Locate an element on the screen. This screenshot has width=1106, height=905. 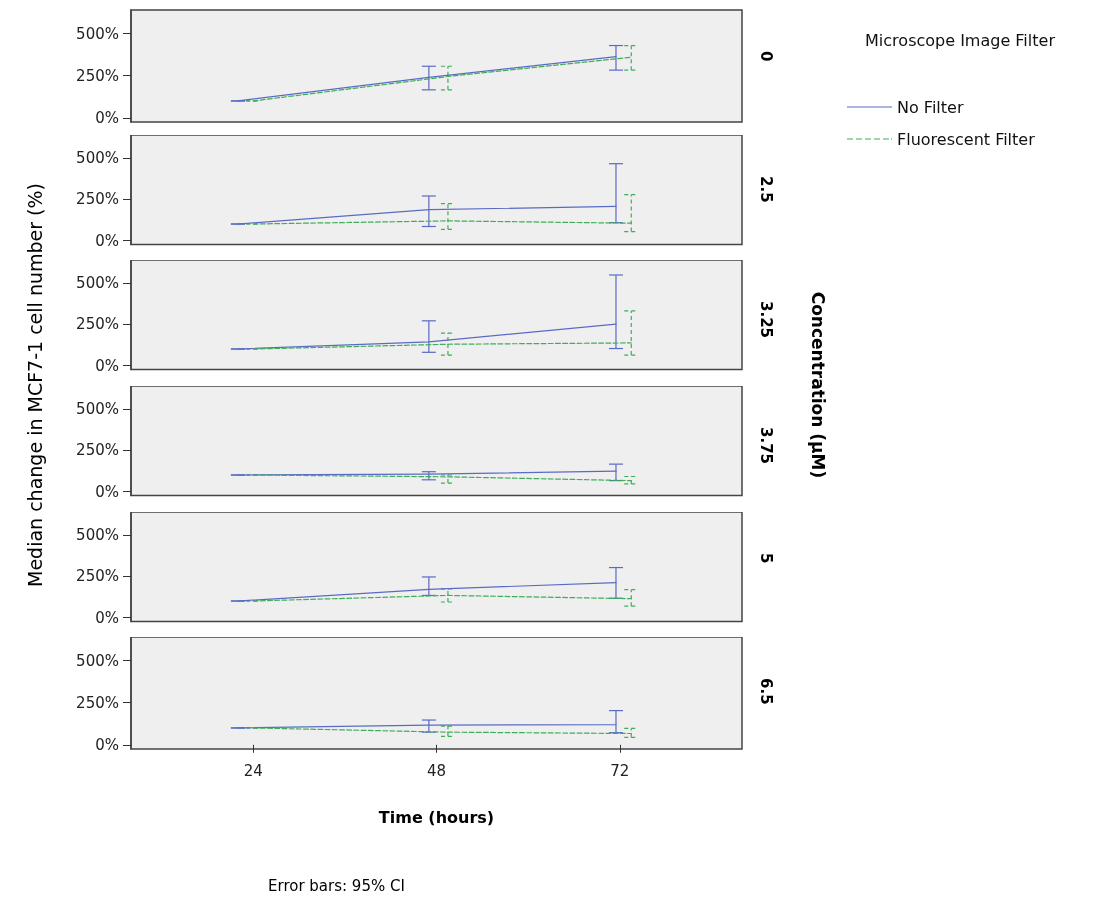
text: 5 is located at coordinates (765, 558).